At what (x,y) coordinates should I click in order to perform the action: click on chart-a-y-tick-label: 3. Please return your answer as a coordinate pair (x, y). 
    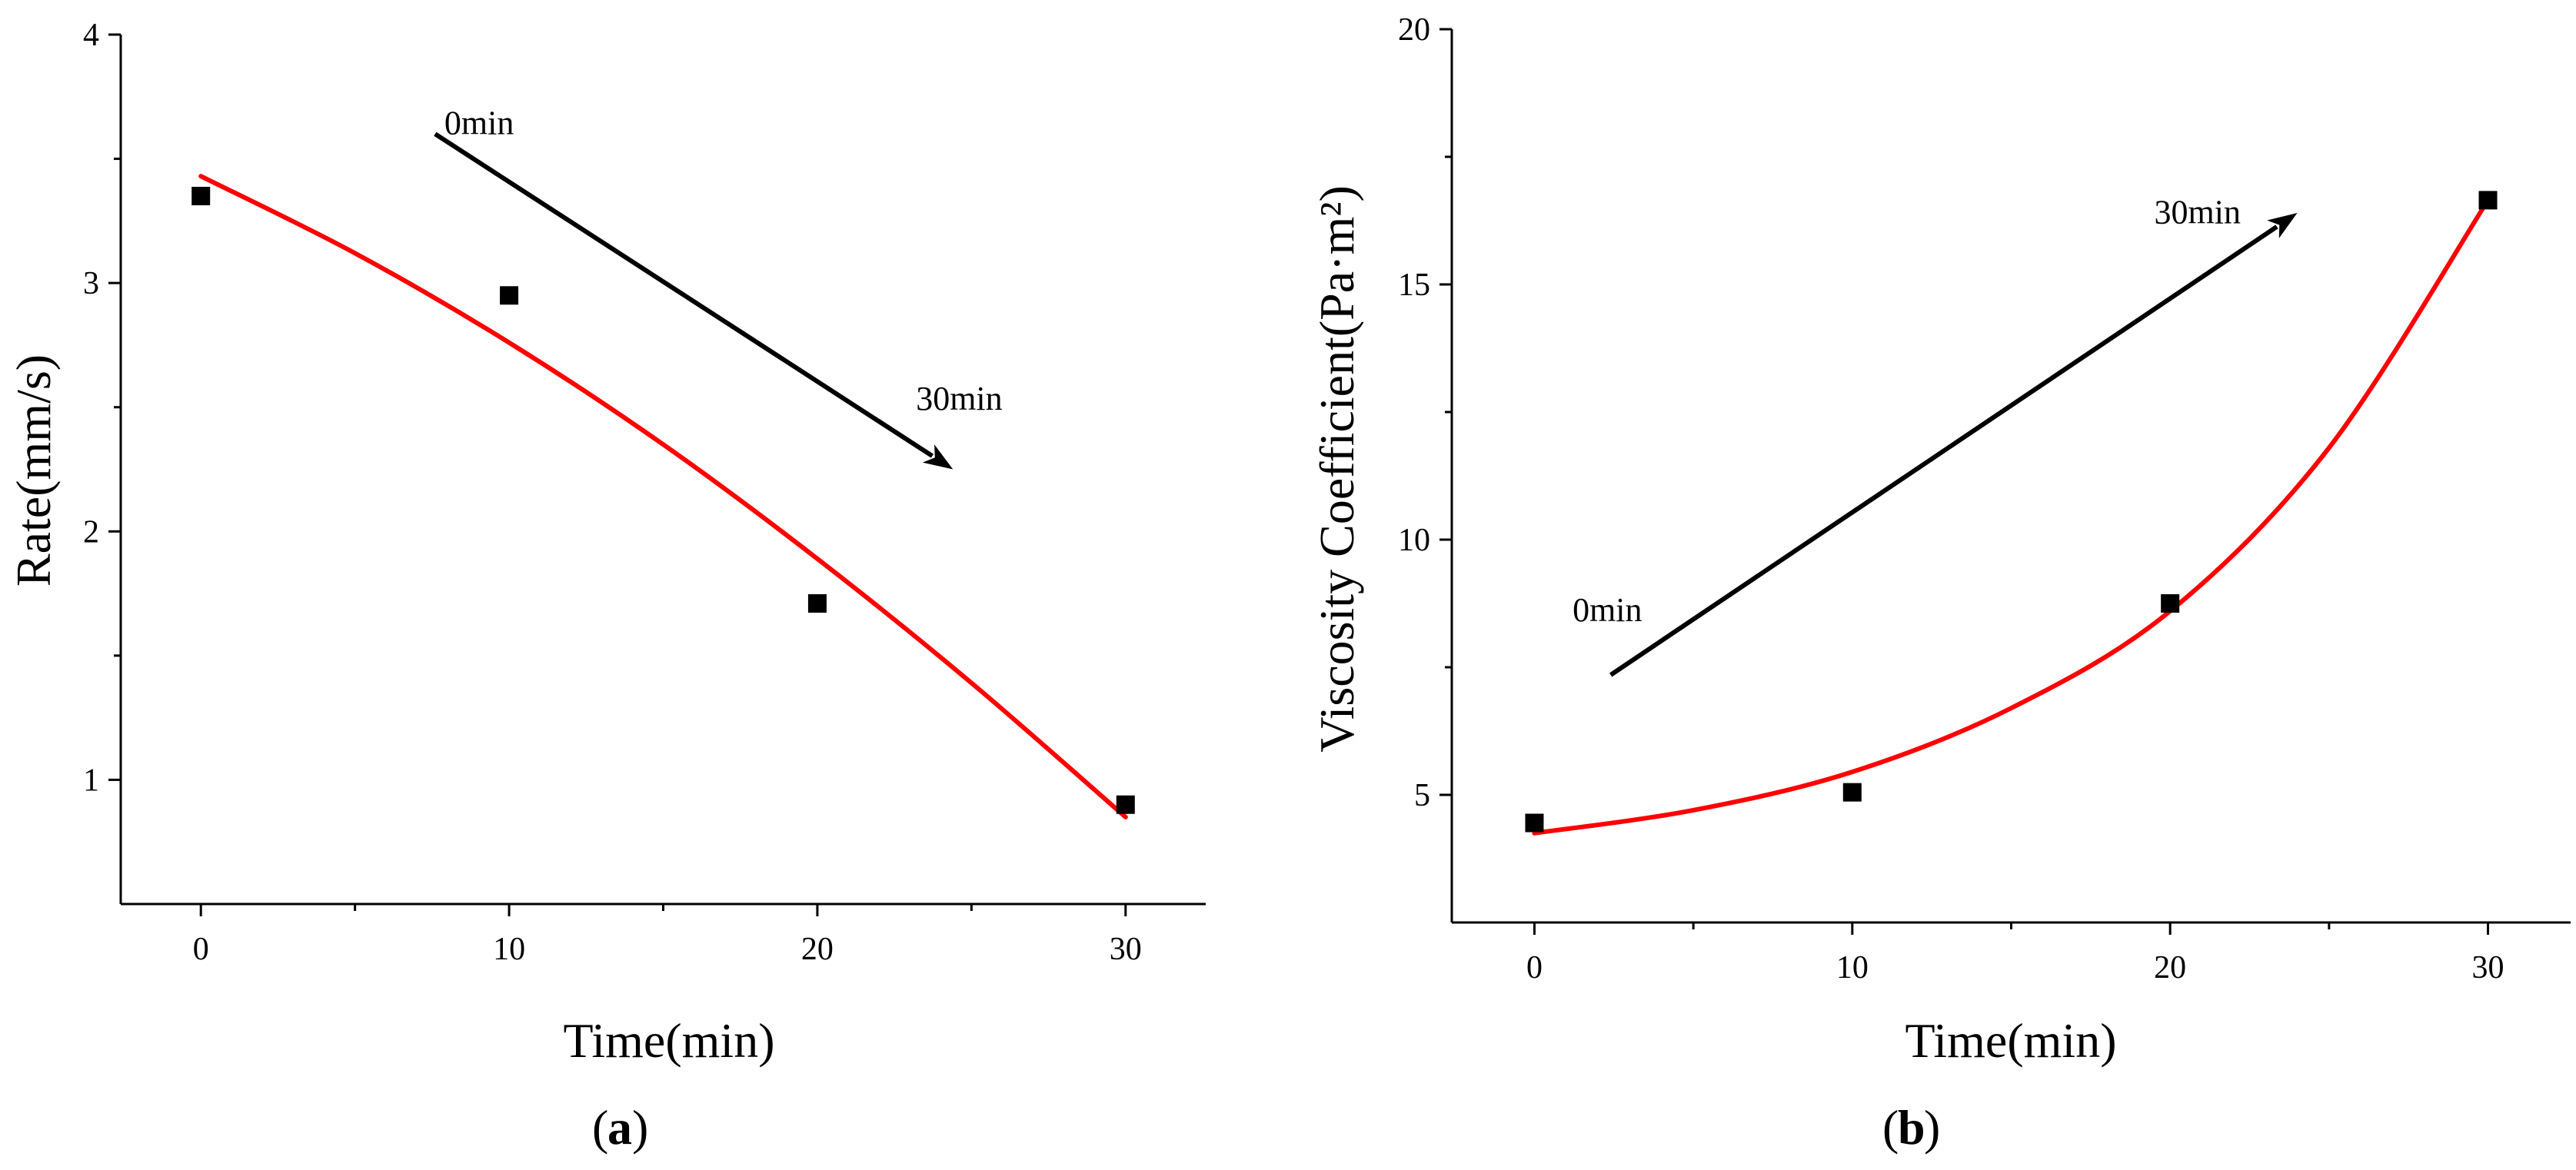
    Looking at the image, I should click on (91, 283).